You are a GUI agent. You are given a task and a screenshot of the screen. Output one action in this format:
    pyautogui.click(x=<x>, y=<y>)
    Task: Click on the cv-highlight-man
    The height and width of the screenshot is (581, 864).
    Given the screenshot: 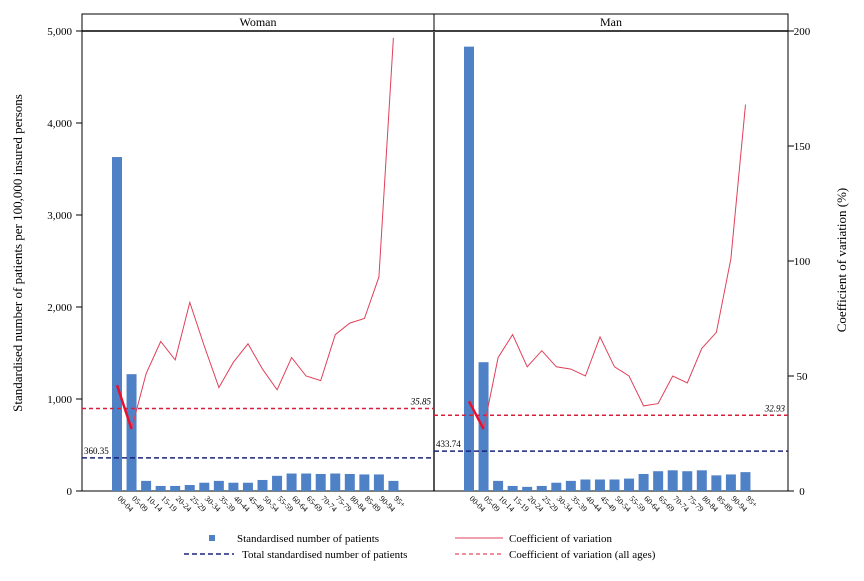 What is the action you would take?
    pyautogui.click(x=476, y=415)
    